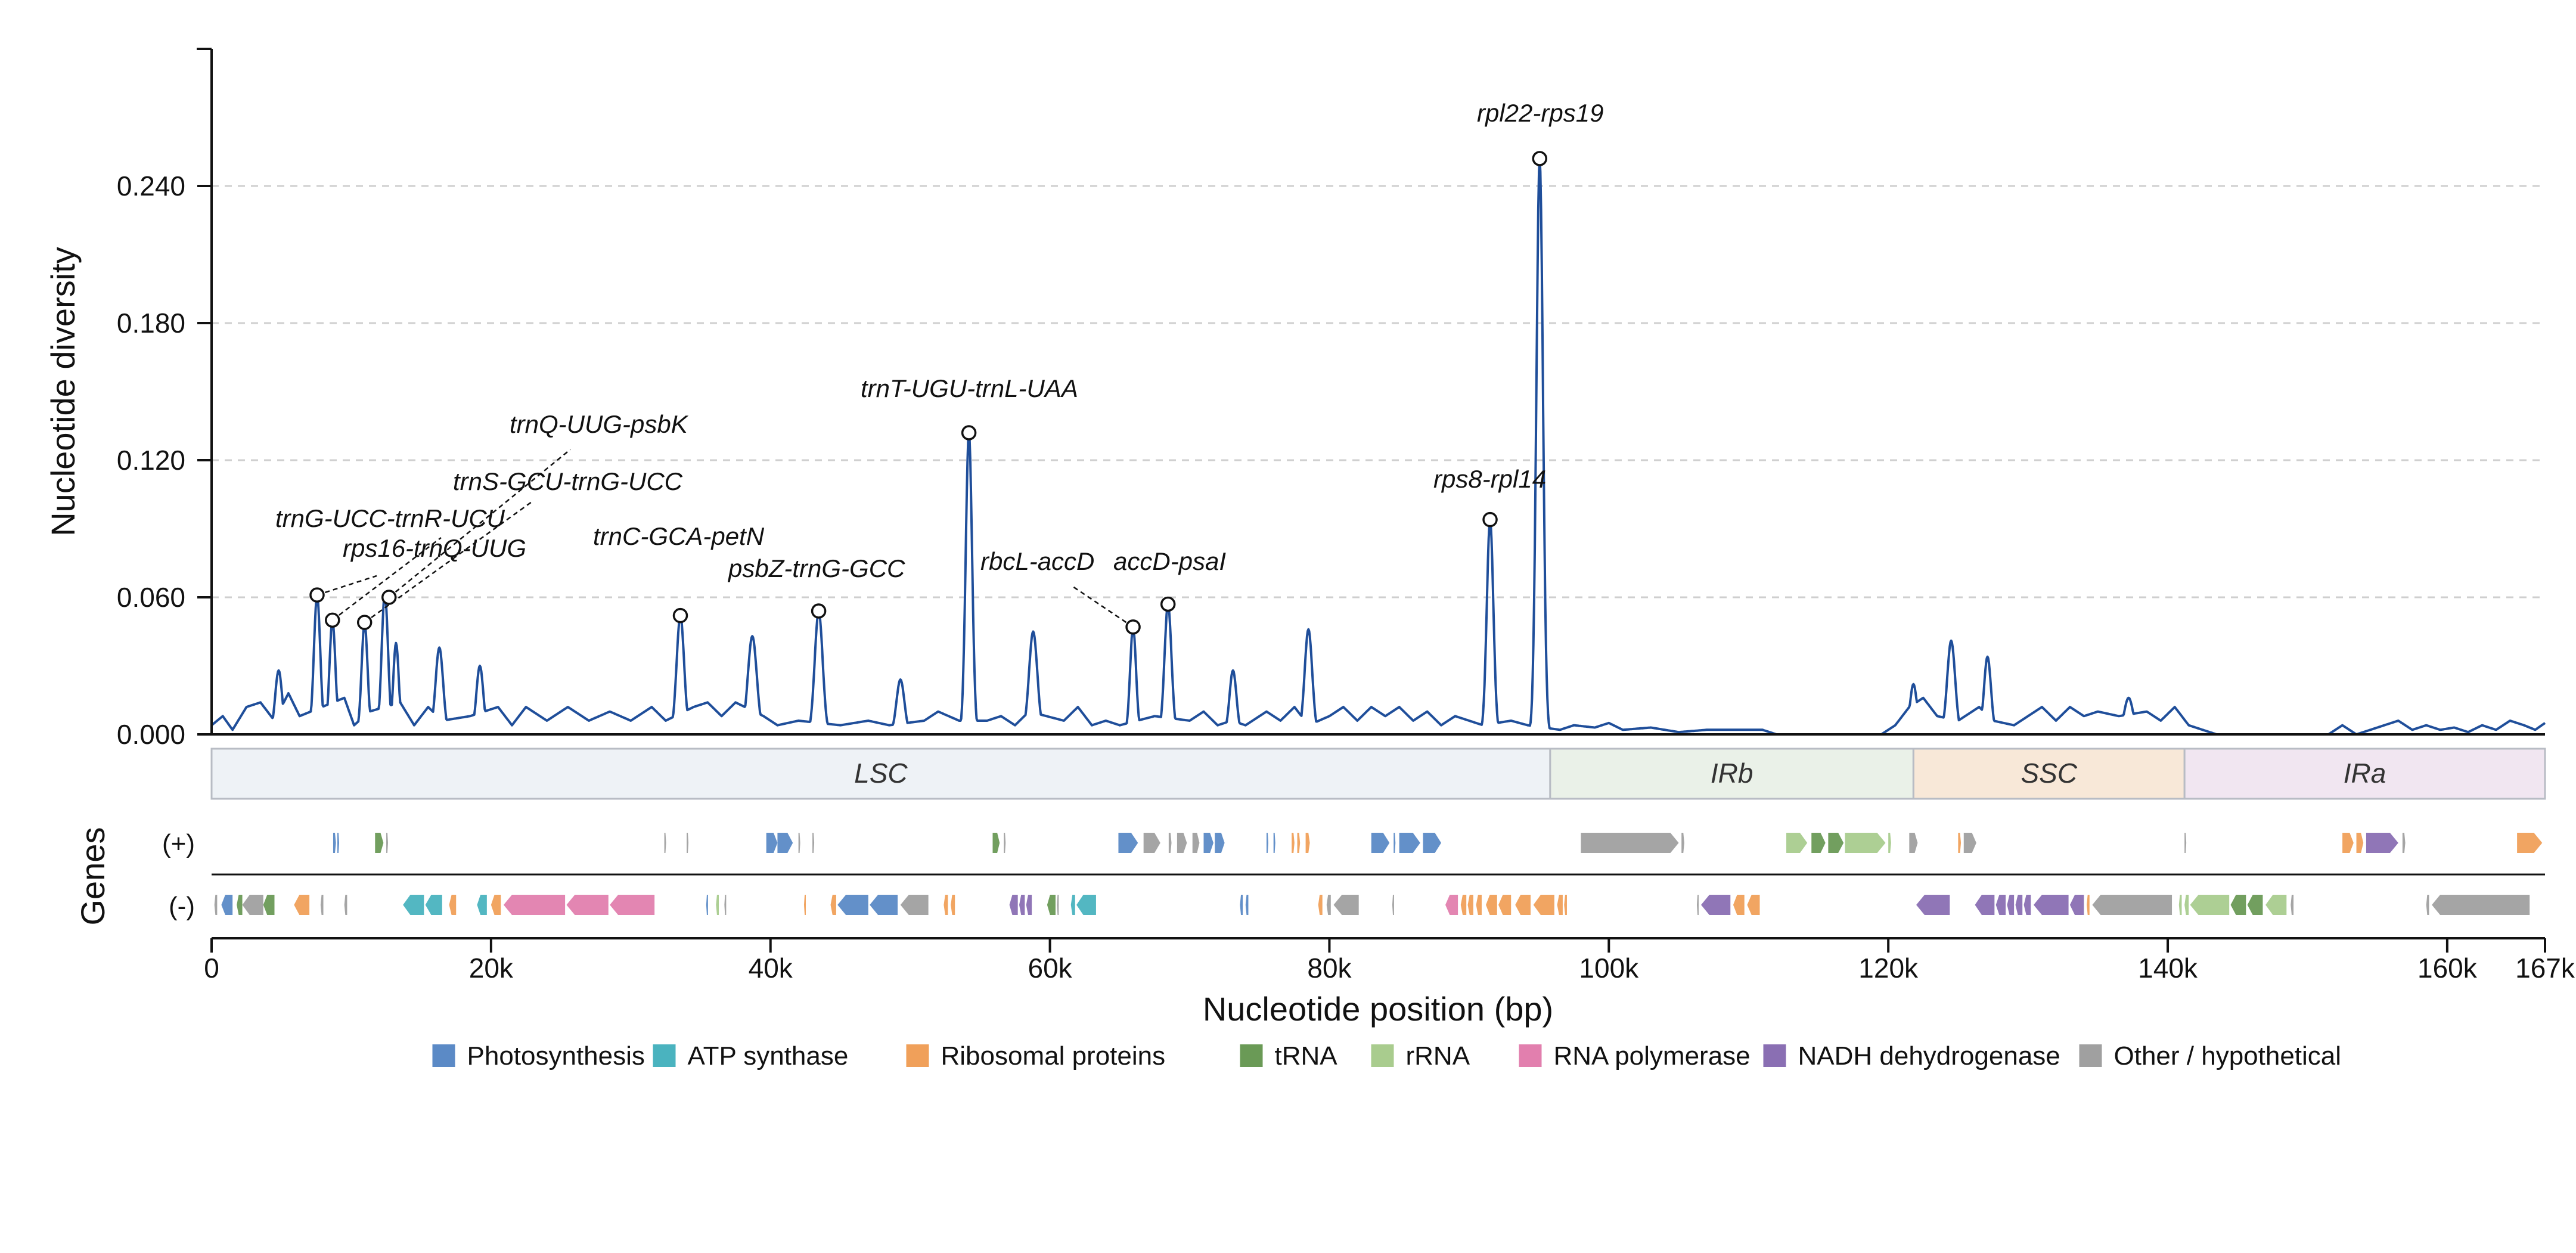 This screenshot has height=1253, width=2576. Describe the element at coordinates (211, 968) in the screenshot. I see `x-tick-label: 0` at that location.